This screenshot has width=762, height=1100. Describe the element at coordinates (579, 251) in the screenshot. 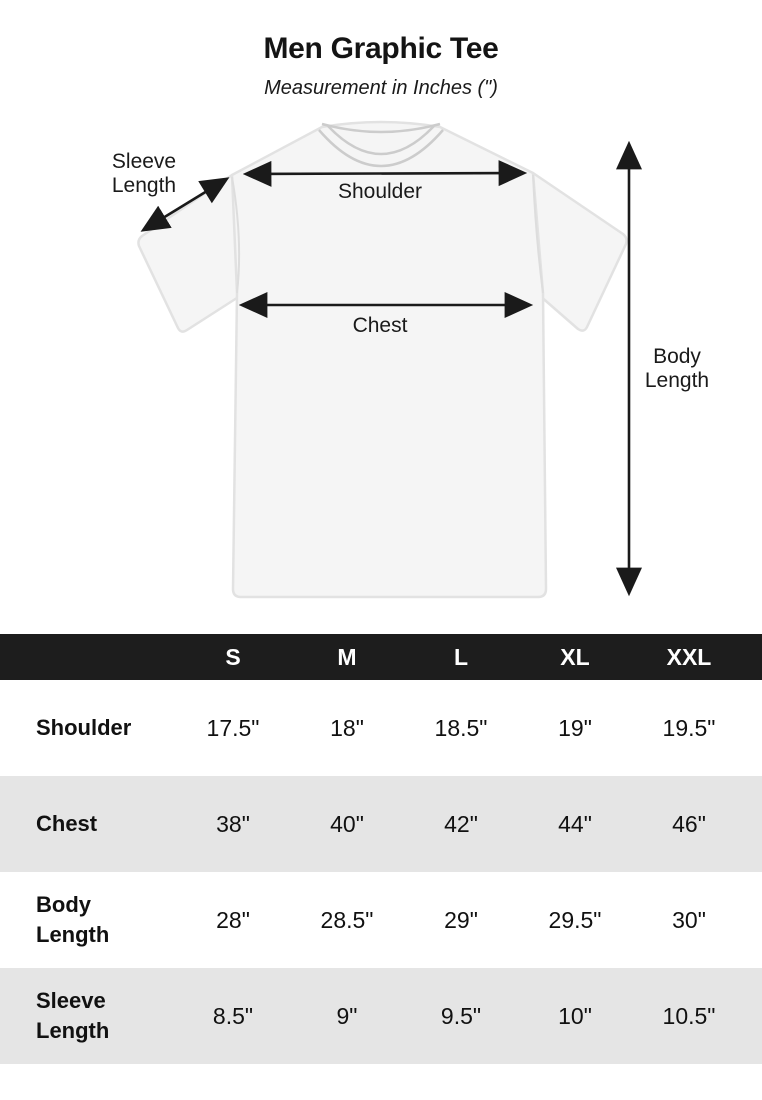

I see `tshirt-right-sleeve-shape` at that location.